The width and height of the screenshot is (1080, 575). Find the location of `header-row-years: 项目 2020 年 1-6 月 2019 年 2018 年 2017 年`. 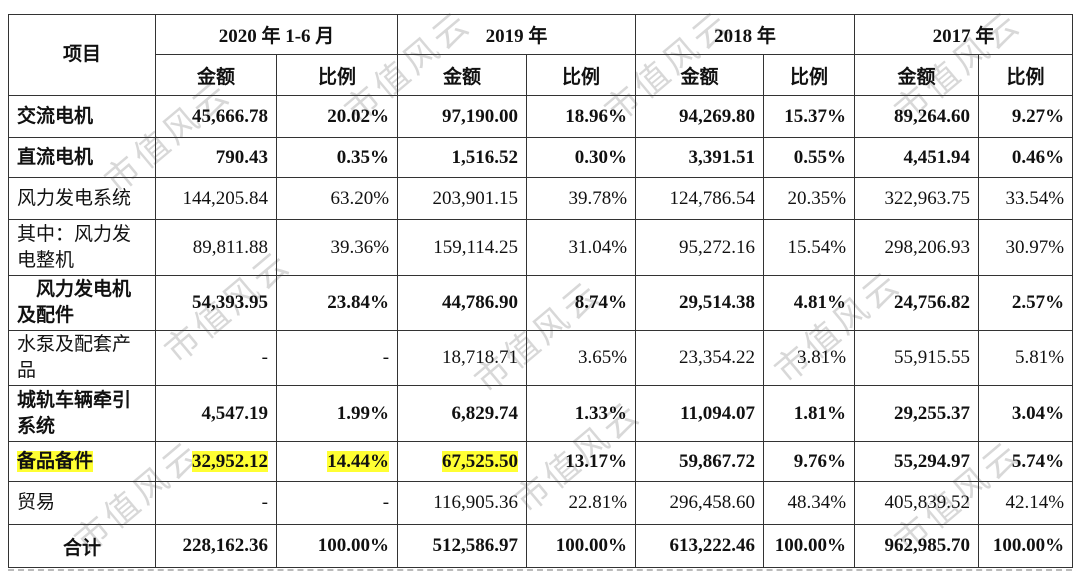

header-row-years: 项目 2020 年 1-6 月 2019 年 2018 年 2017 年 is located at coordinates (541, 55).